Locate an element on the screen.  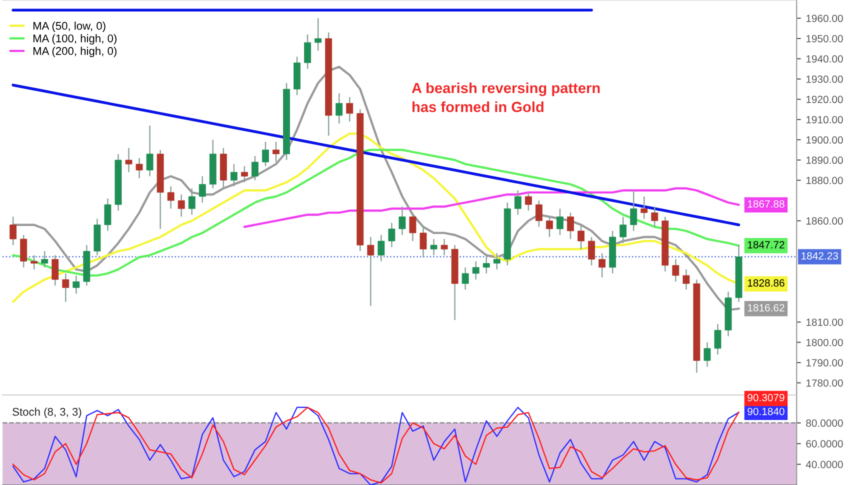
y-tick-label: 1900.00 is located at coordinates (824, 140).